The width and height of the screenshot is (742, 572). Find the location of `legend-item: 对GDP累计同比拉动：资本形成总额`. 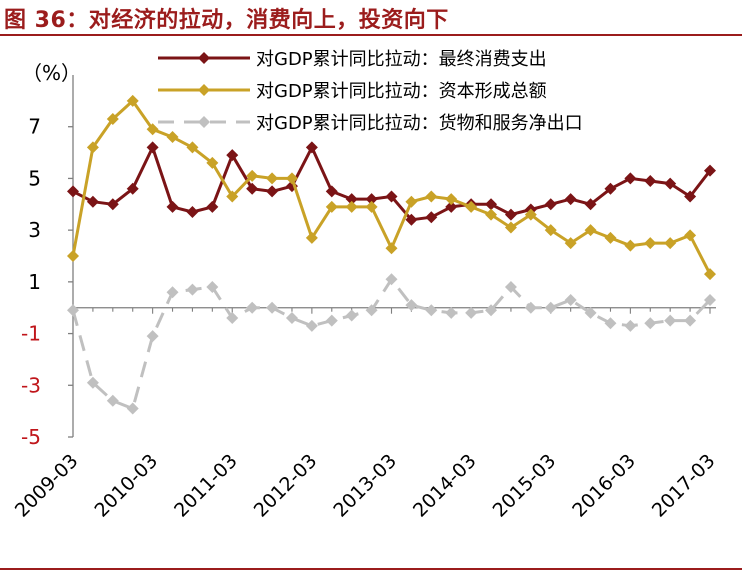

legend-item: 对GDP累计同比拉动：资本形成总额 is located at coordinates (352, 91).